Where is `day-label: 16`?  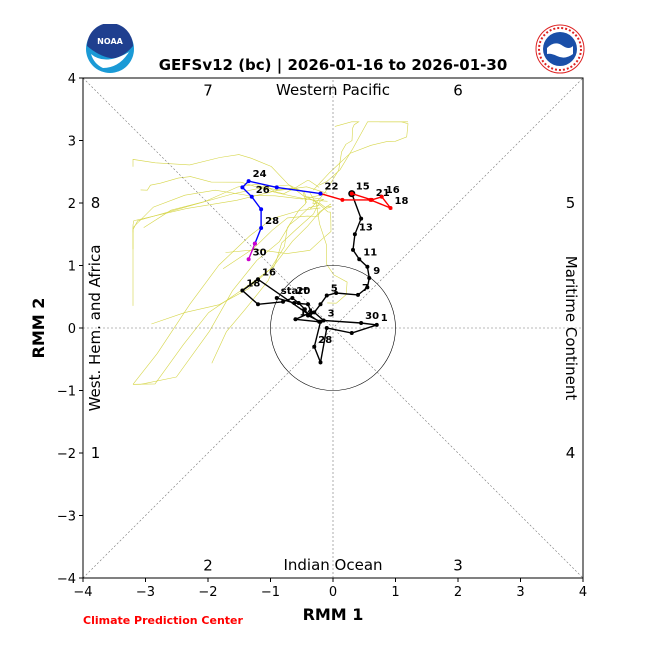 day-label: 16 is located at coordinates (393, 190).